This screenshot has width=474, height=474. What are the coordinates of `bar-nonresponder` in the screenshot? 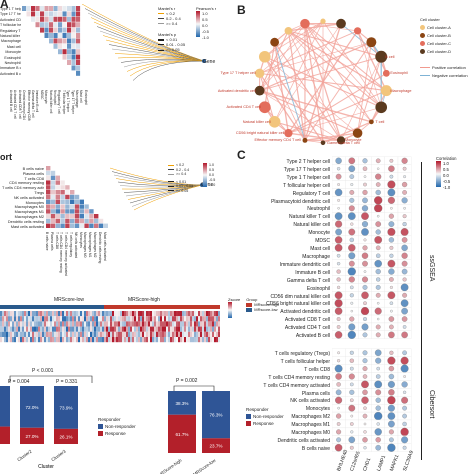 It's located at (216, 415).